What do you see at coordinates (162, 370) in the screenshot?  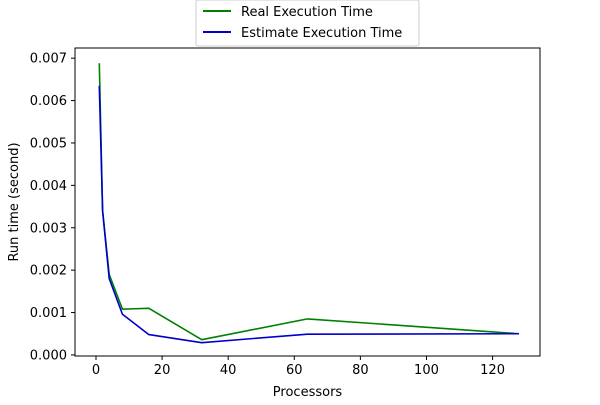 I see `x-tick-label: 20` at bounding box center [162, 370].